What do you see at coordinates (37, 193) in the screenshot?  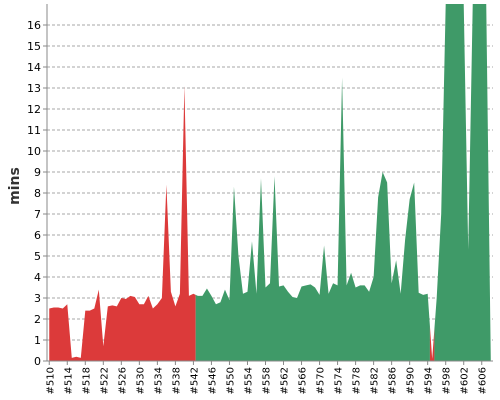 I see `y-tick-label: 8` at bounding box center [37, 193].